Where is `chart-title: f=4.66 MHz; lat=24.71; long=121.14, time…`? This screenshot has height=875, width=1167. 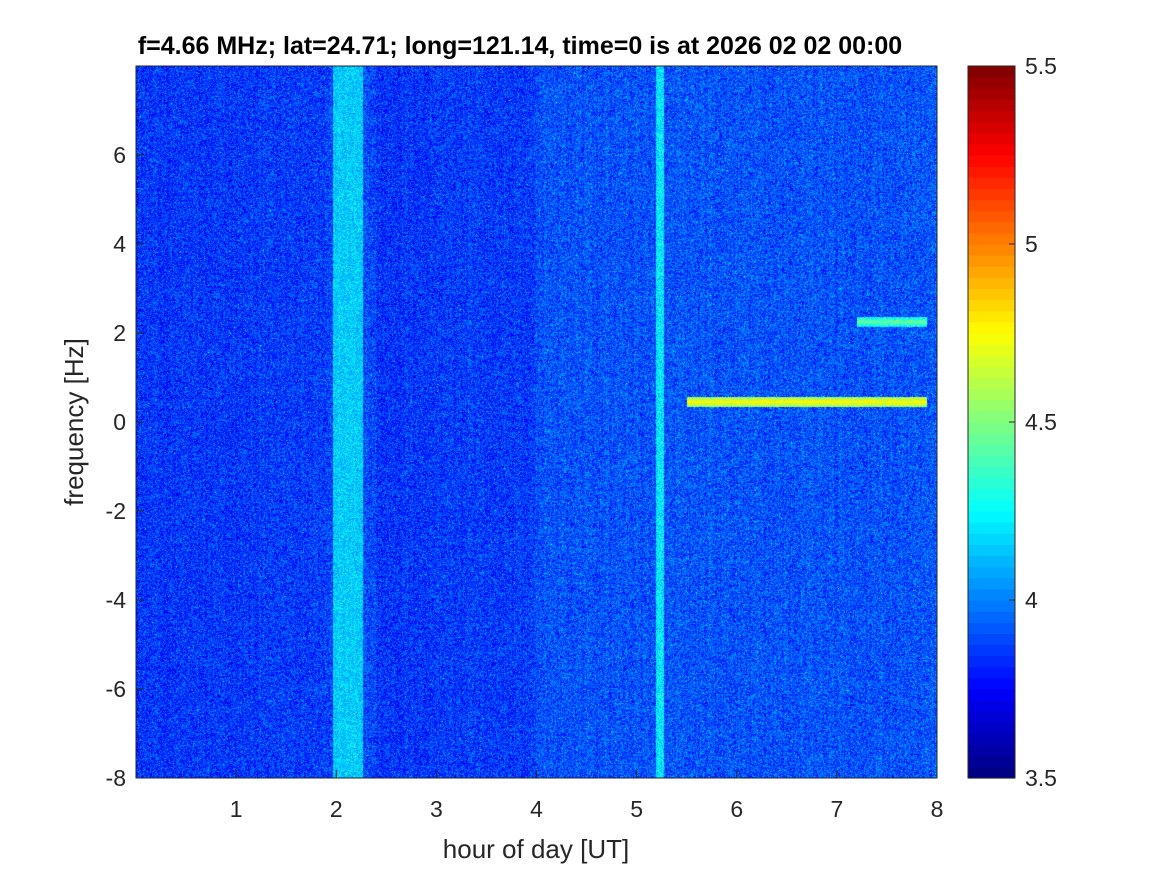 chart-title: f=4.66 MHz; lat=24.71; long=121.14, time… is located at coordinates (520, 46).